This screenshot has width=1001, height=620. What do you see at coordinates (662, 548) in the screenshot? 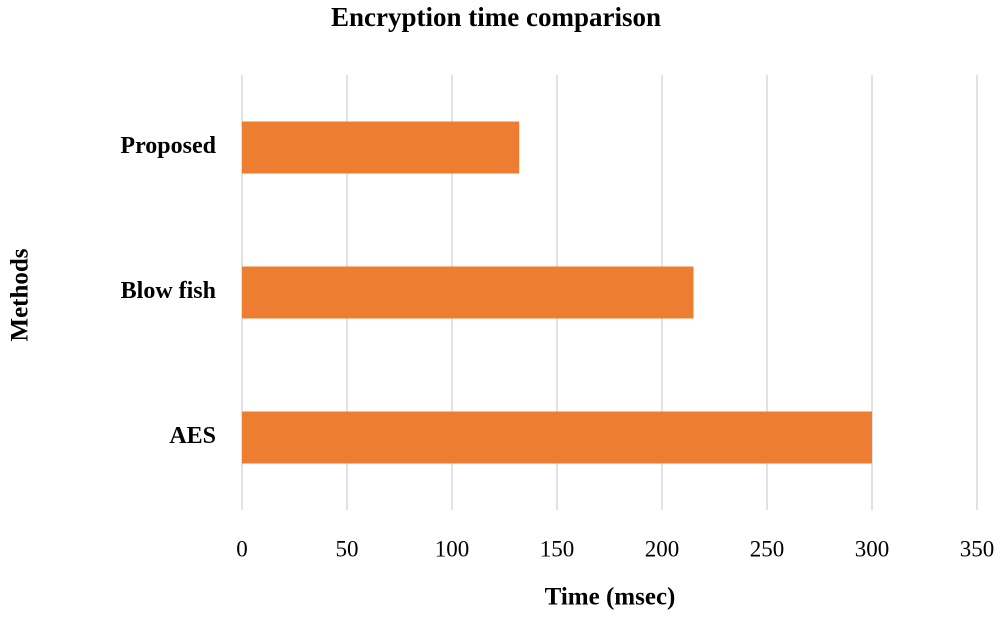
I see `x-tick-label: 200` at bounding box center [662, 548].